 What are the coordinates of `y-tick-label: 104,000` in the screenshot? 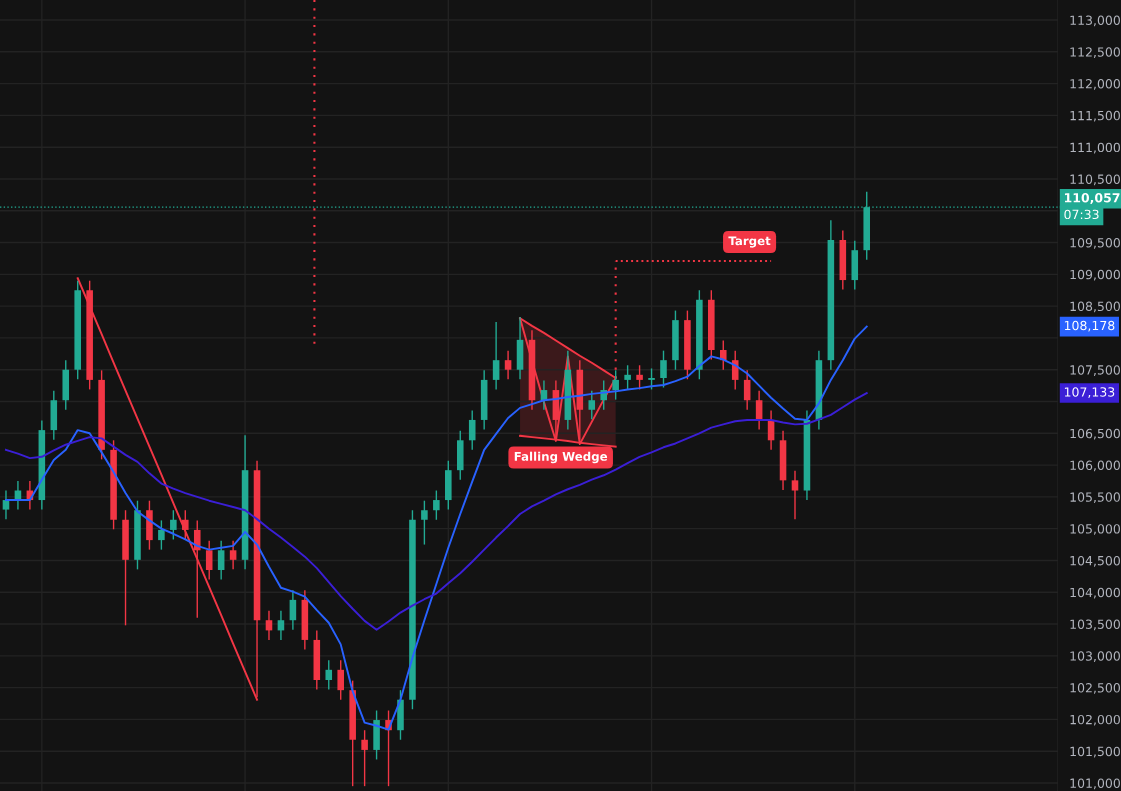 It's located at (1095, 593).